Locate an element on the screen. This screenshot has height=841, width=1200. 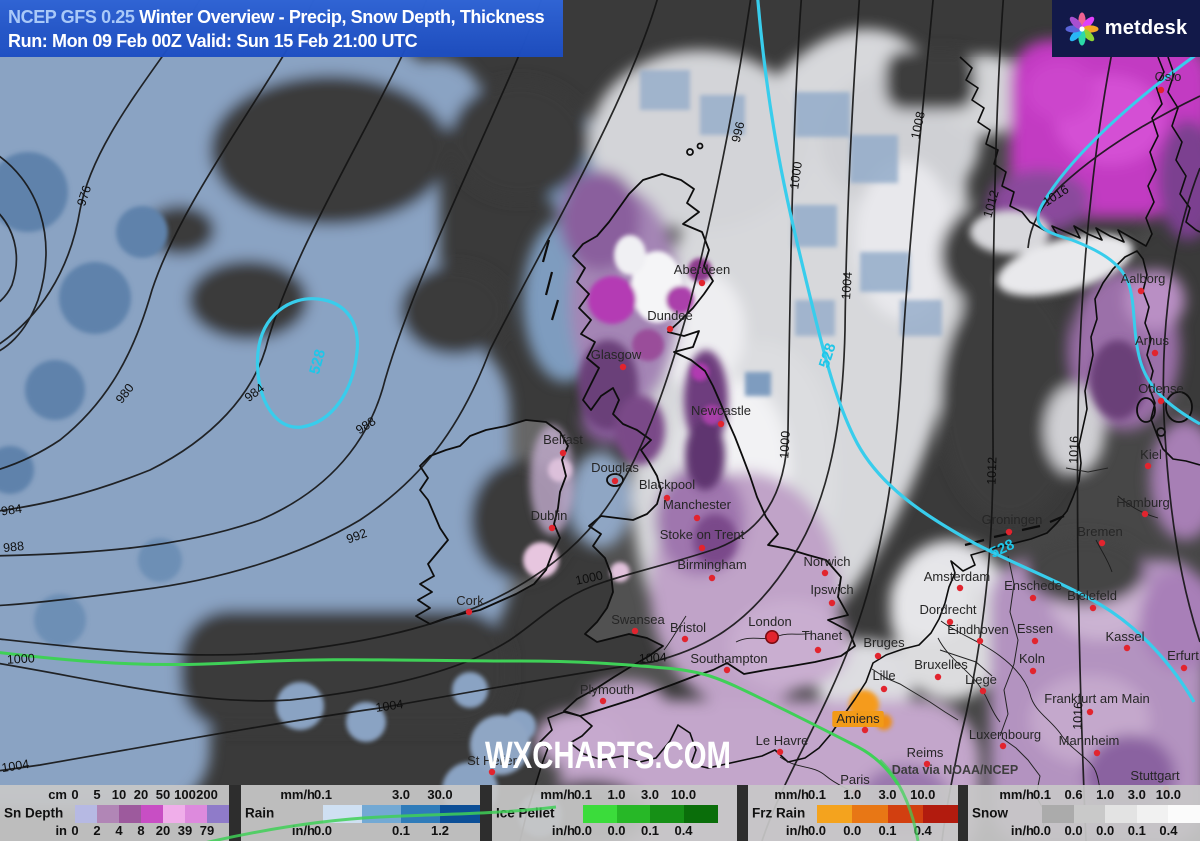
legend-threshold-bottom: 39 is located at coordinates (185, 830).